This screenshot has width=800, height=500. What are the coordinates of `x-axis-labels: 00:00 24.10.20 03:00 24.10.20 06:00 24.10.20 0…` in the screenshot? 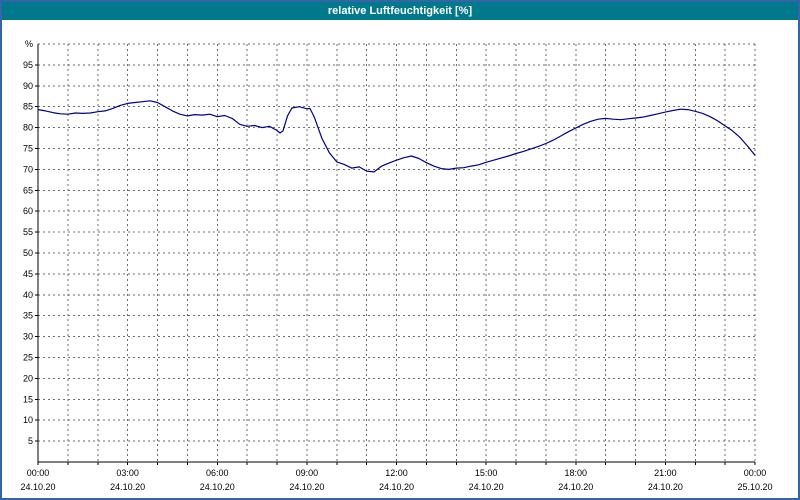 It's located at (396, 480).